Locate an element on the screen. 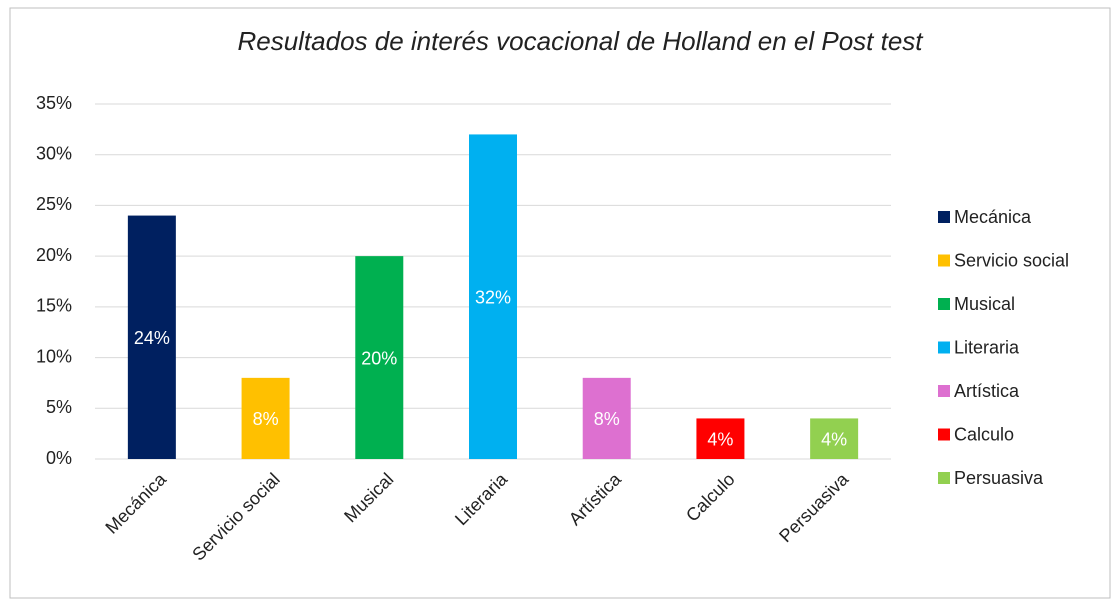 This screenshot has height=608, width=1118. y-tick-label: 15% is located at coordinates (54, 306).